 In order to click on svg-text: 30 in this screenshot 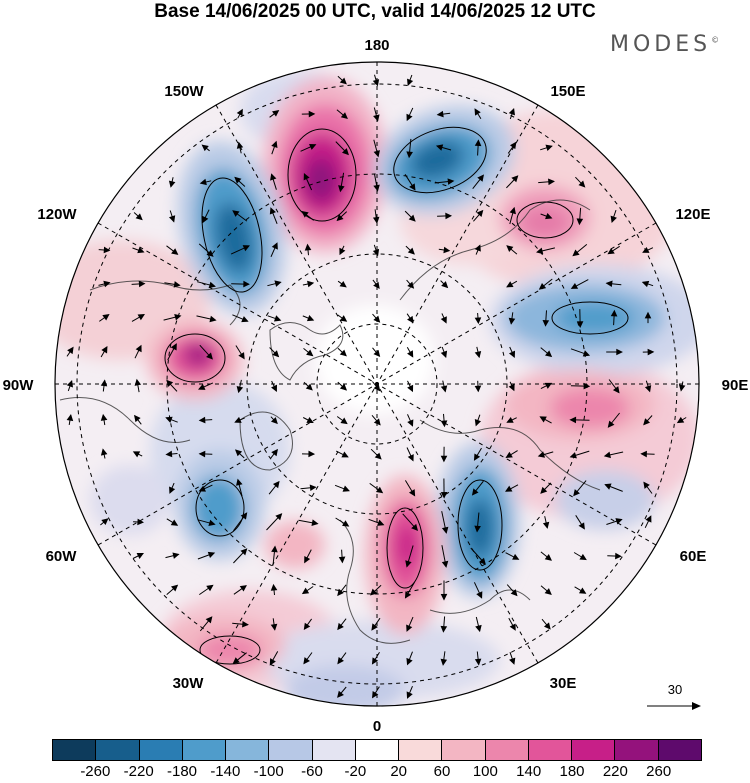, I will do `click(675, 689)`.